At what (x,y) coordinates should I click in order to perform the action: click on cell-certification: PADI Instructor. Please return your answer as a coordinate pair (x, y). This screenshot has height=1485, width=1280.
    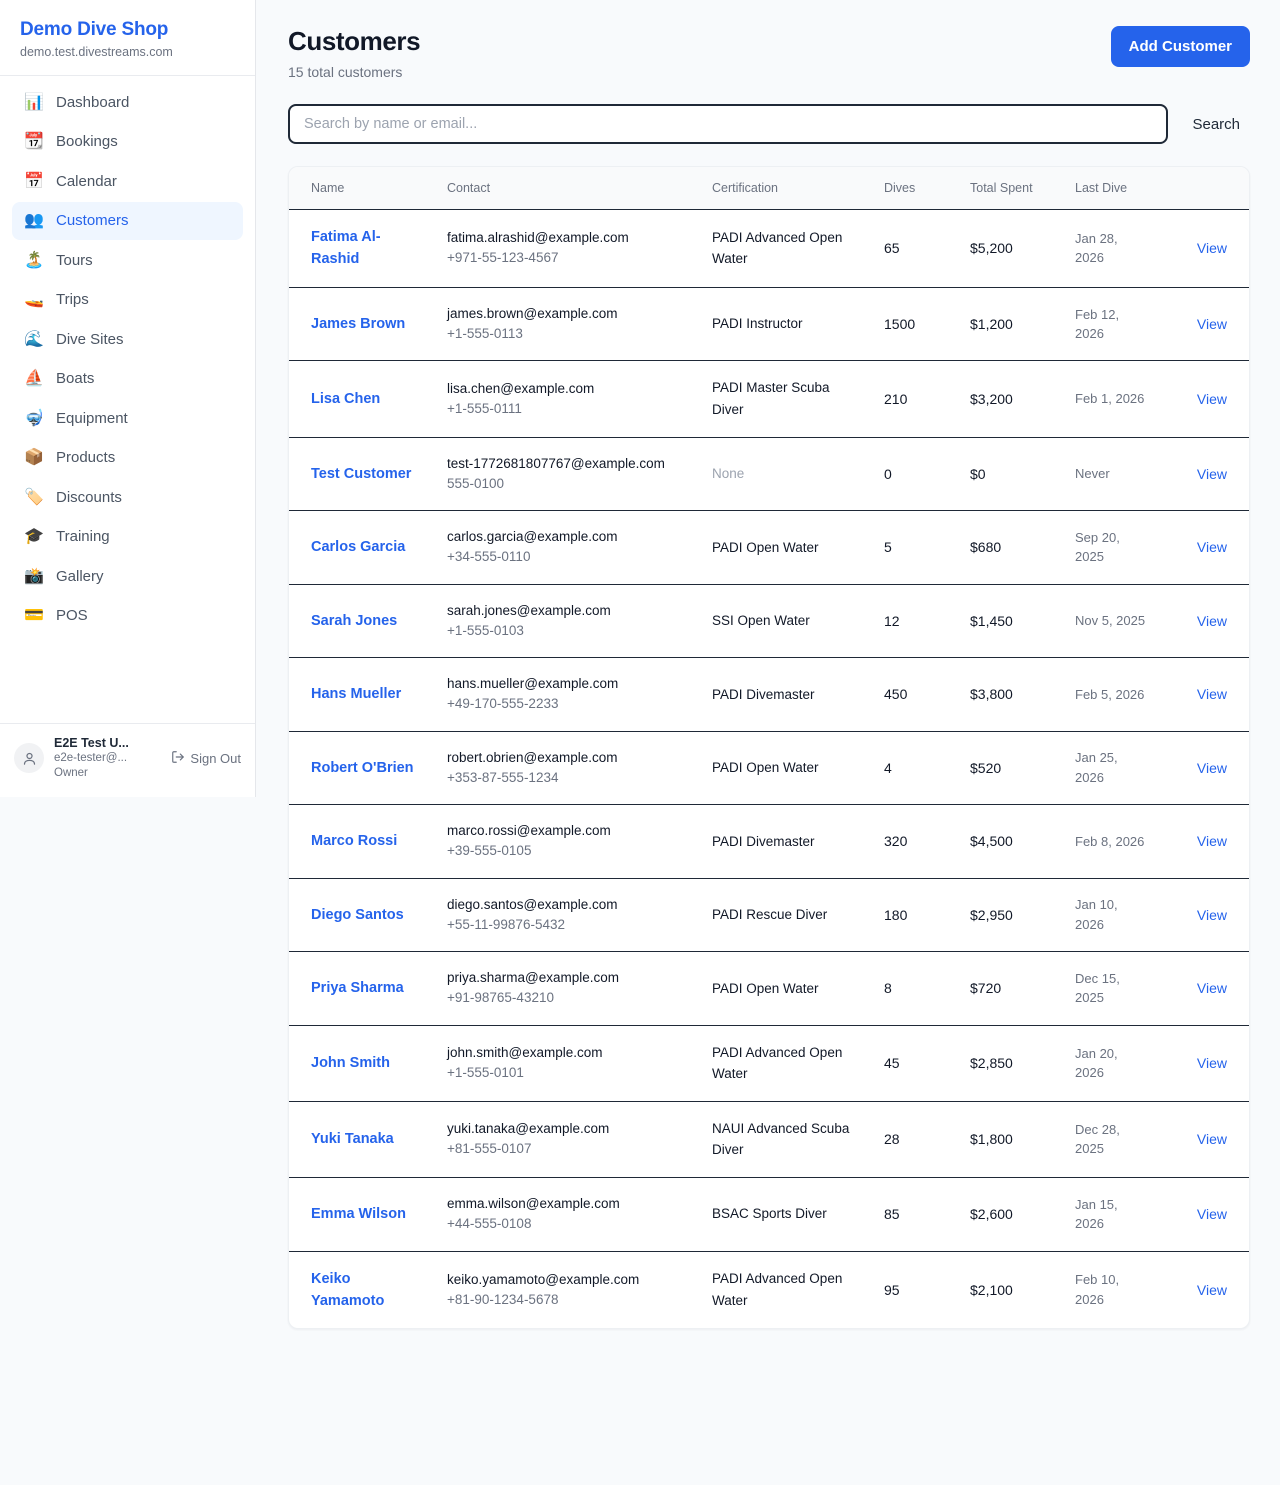
    Looking at the image, I should click on (788, 324).